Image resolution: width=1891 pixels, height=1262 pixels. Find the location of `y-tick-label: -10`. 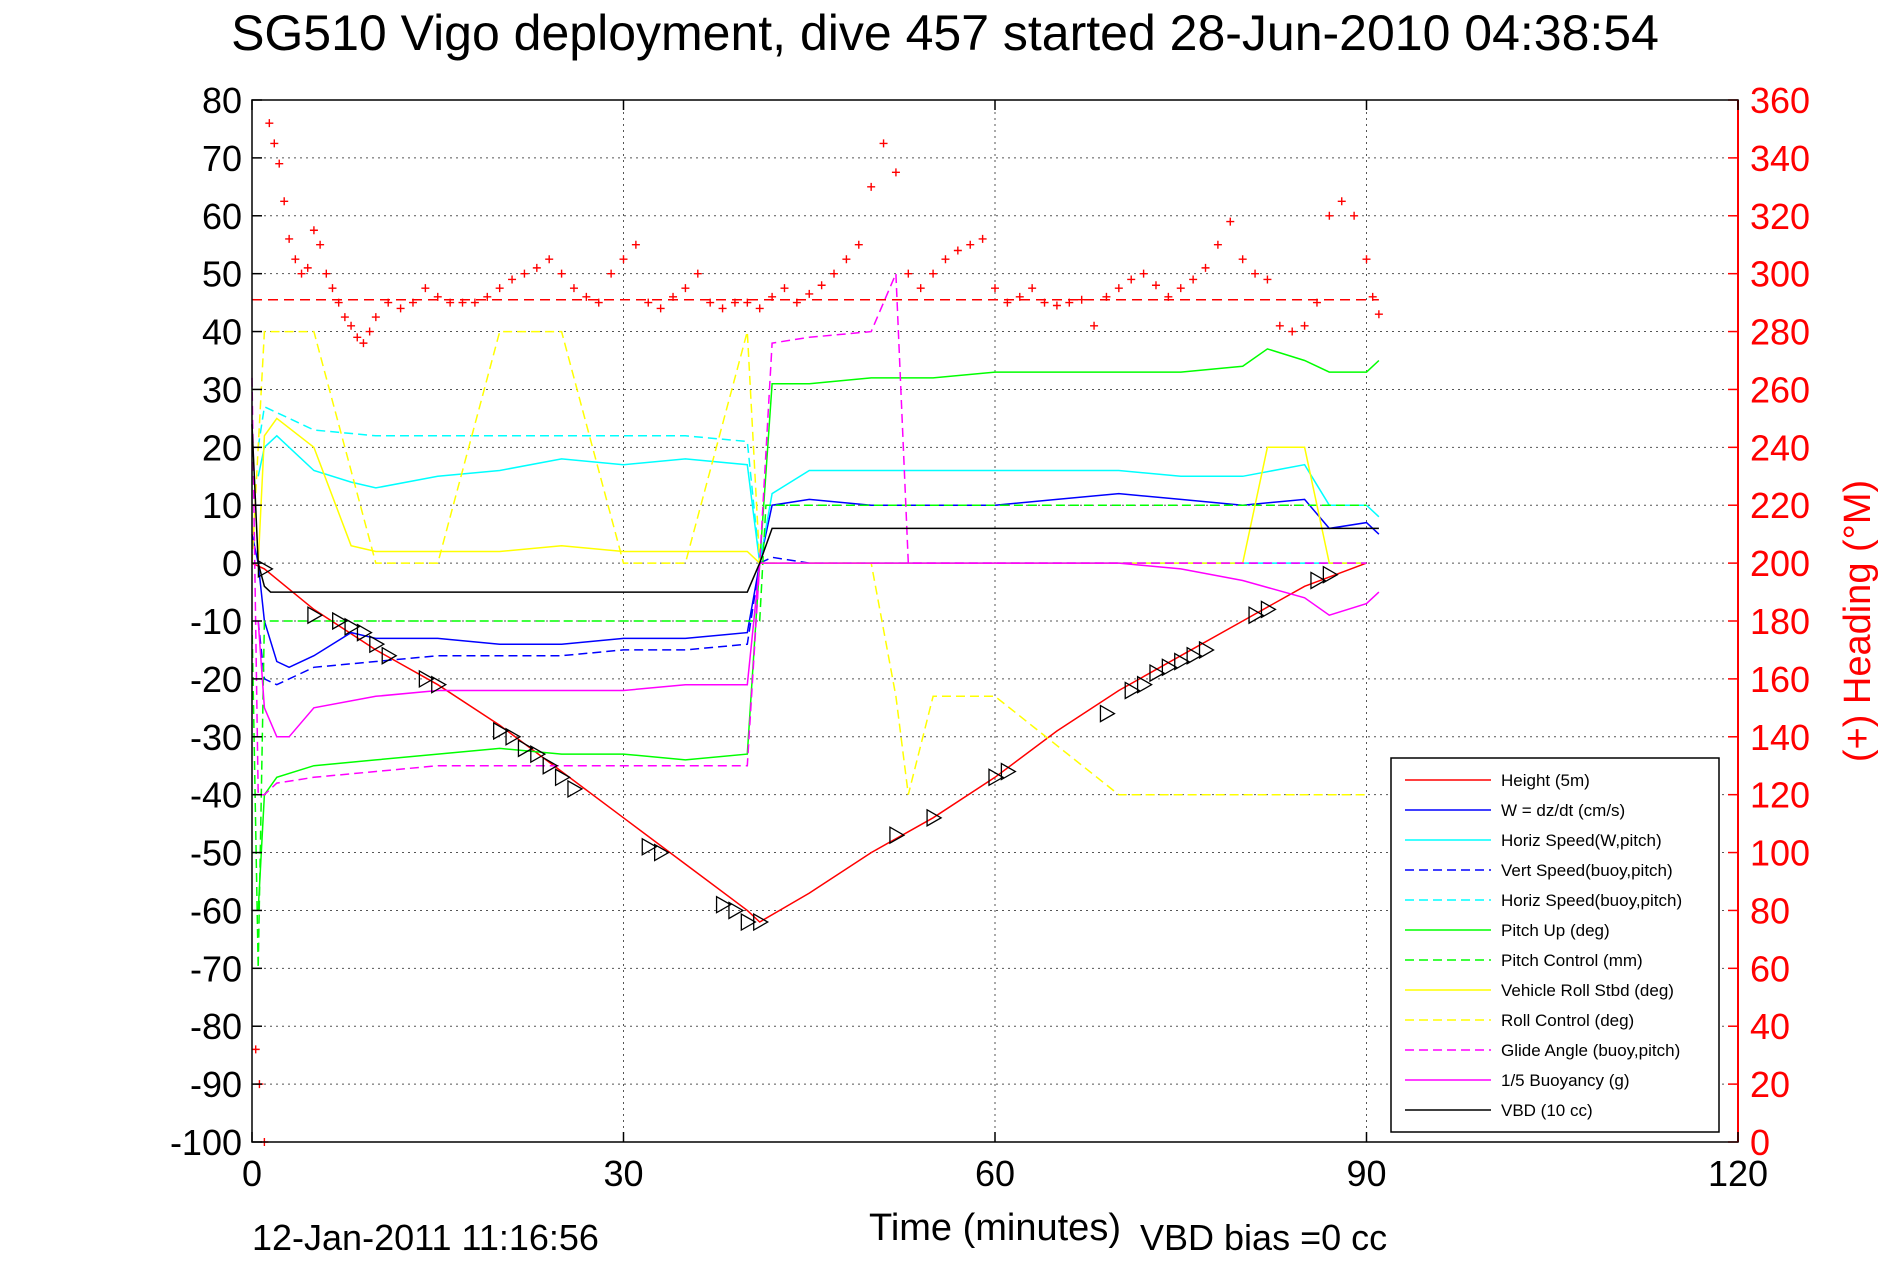

y-tick-label: -10 is located at coordinates (216, 621).